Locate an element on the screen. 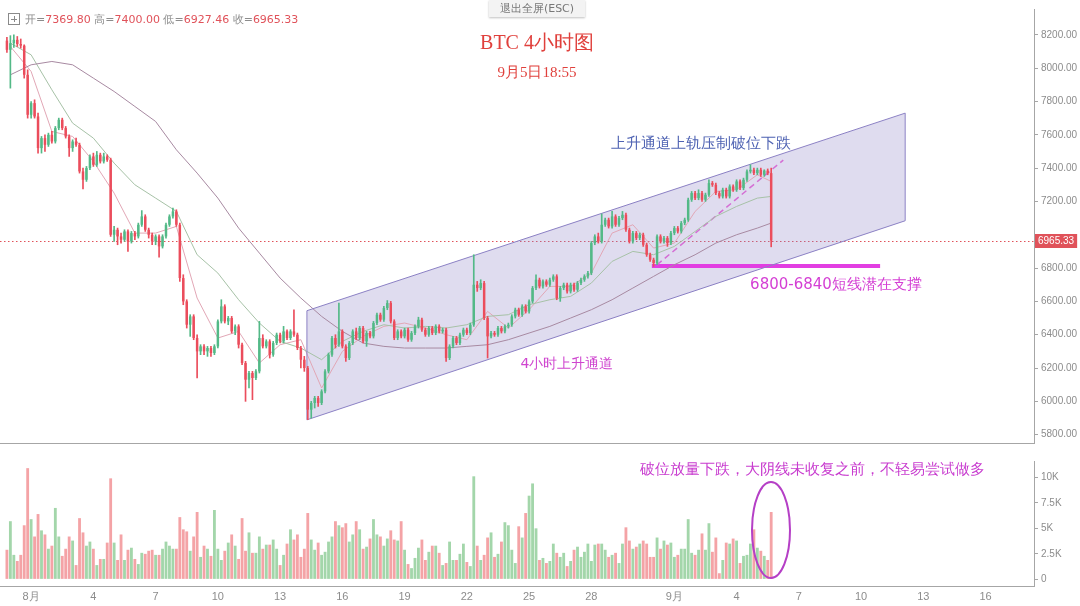 The image size is (1080, 606). y-tick-label: 6600.00 is located at coordinates (1059, 301).